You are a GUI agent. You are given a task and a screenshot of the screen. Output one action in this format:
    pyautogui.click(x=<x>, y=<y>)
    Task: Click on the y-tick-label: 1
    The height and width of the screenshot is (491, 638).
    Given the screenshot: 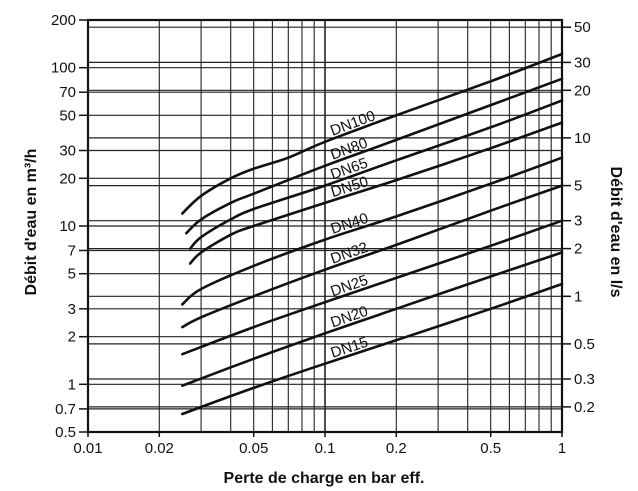 What is the action you would take?
    pyautogui.click(x=72, y=384)
    